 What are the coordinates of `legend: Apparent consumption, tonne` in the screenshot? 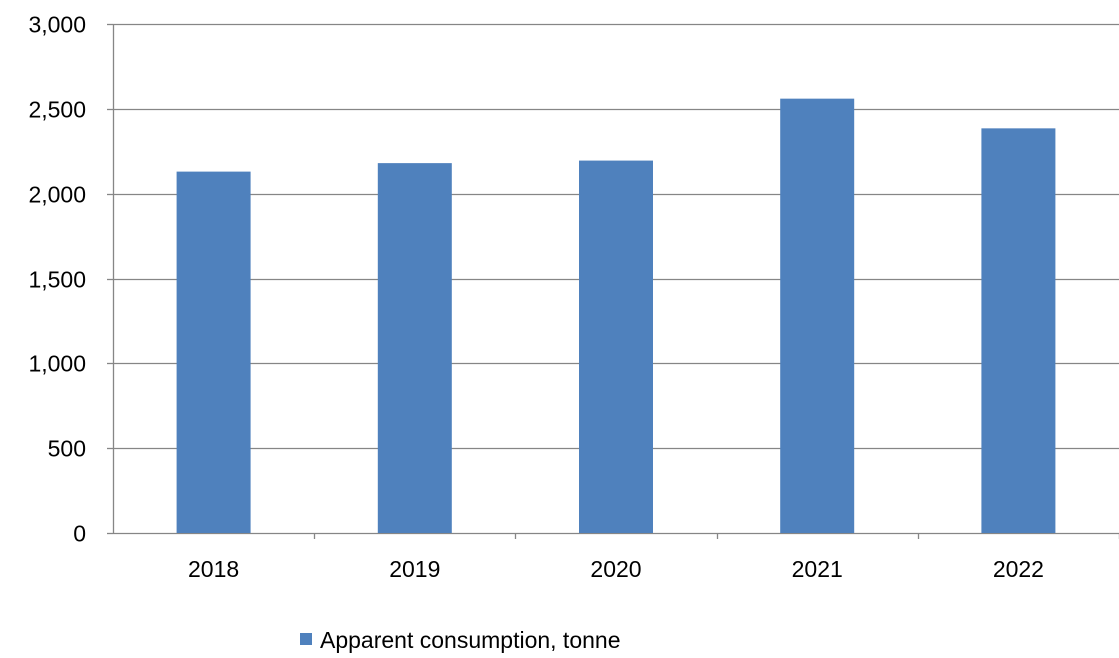 It's located at (460, 640).